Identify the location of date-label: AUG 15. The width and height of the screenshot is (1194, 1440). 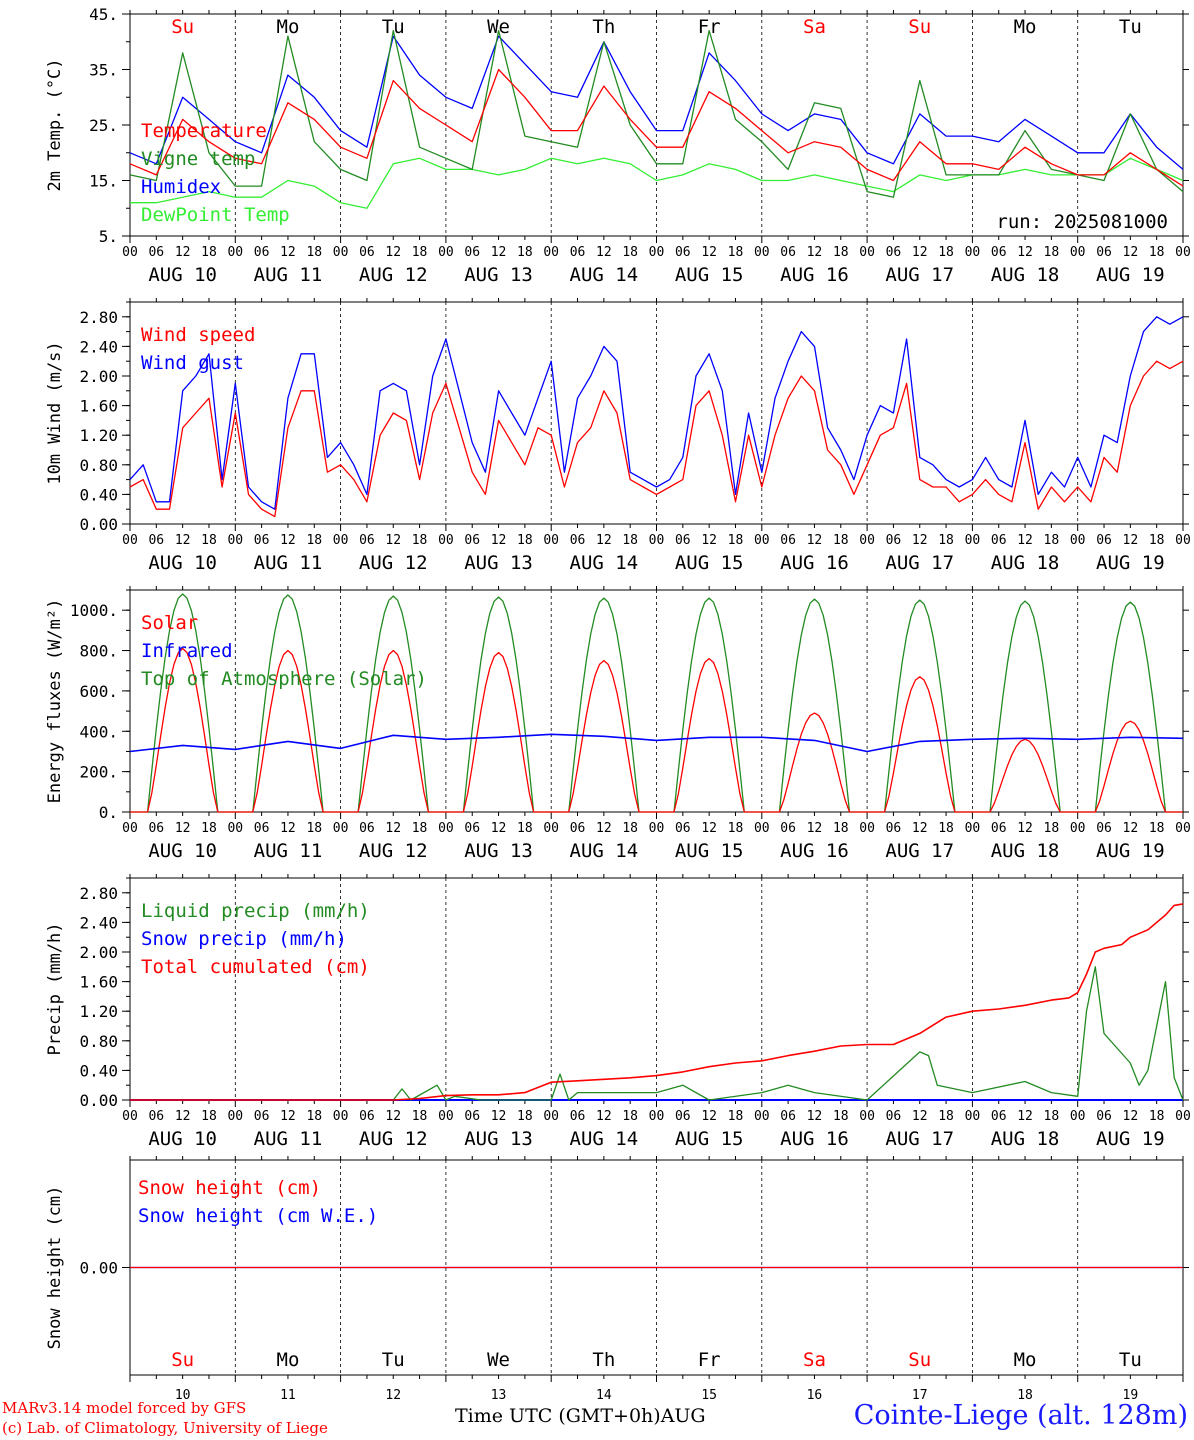
(709, 851).